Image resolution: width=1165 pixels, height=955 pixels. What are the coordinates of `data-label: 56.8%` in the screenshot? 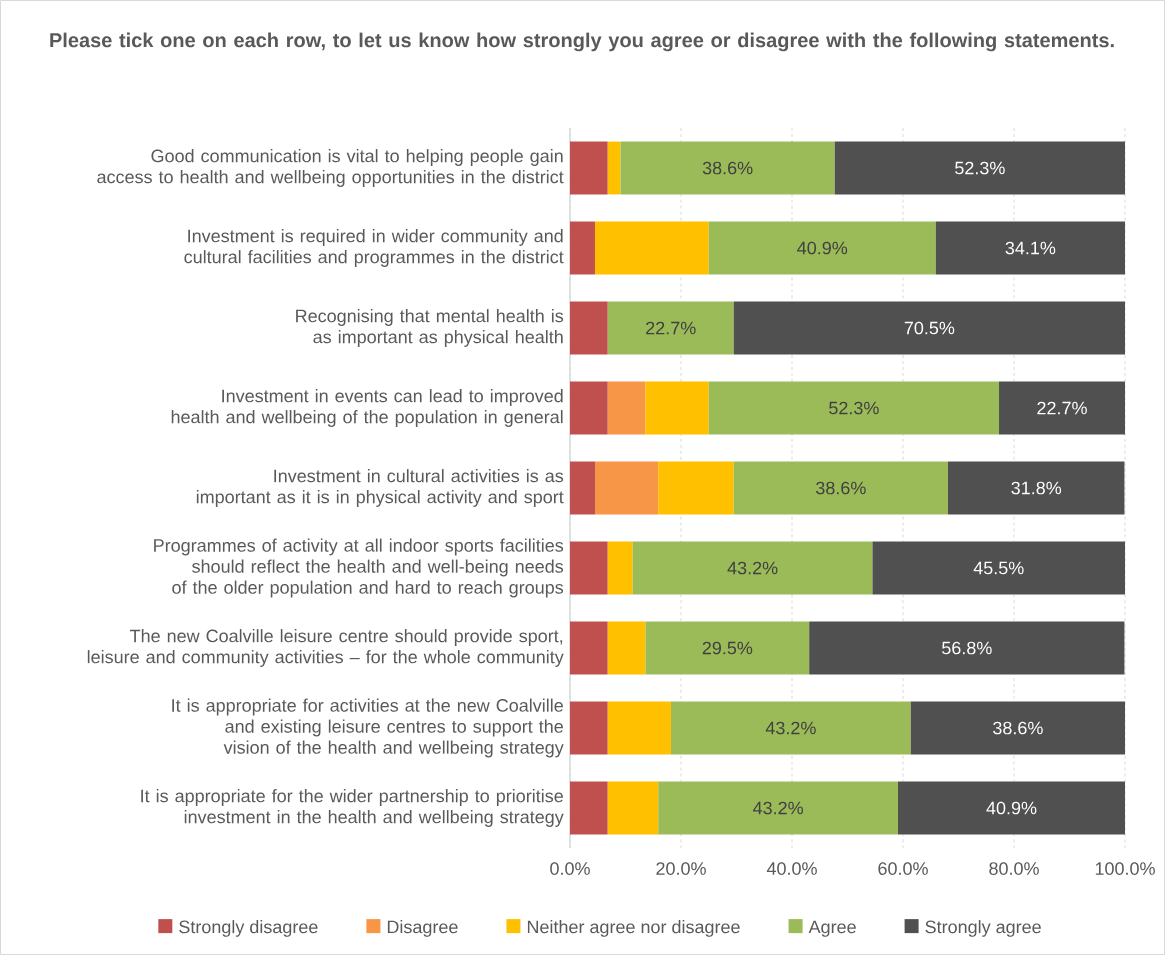 It's located at (967, 648).